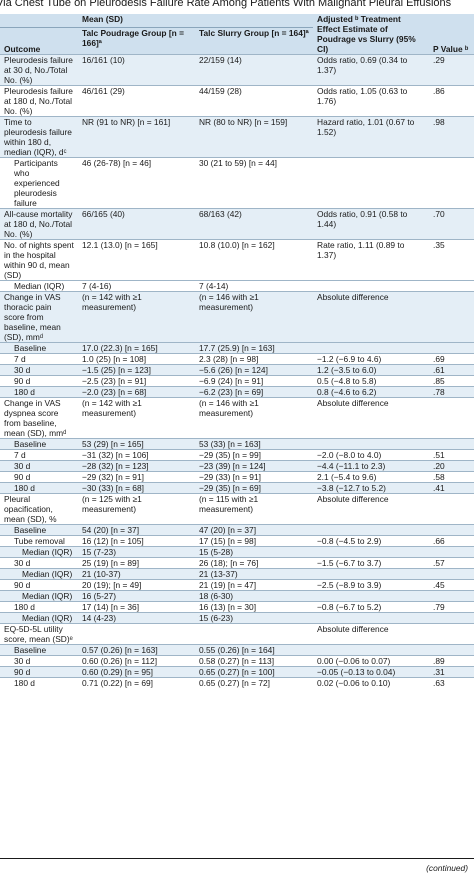 The width and height of the screenshot is (474, 876). What do you see at coordinates (136, 488) in the screenshot?
I see `cell-poudrage: −30 (33) [n = 68]` at bounding box center [136, 488].